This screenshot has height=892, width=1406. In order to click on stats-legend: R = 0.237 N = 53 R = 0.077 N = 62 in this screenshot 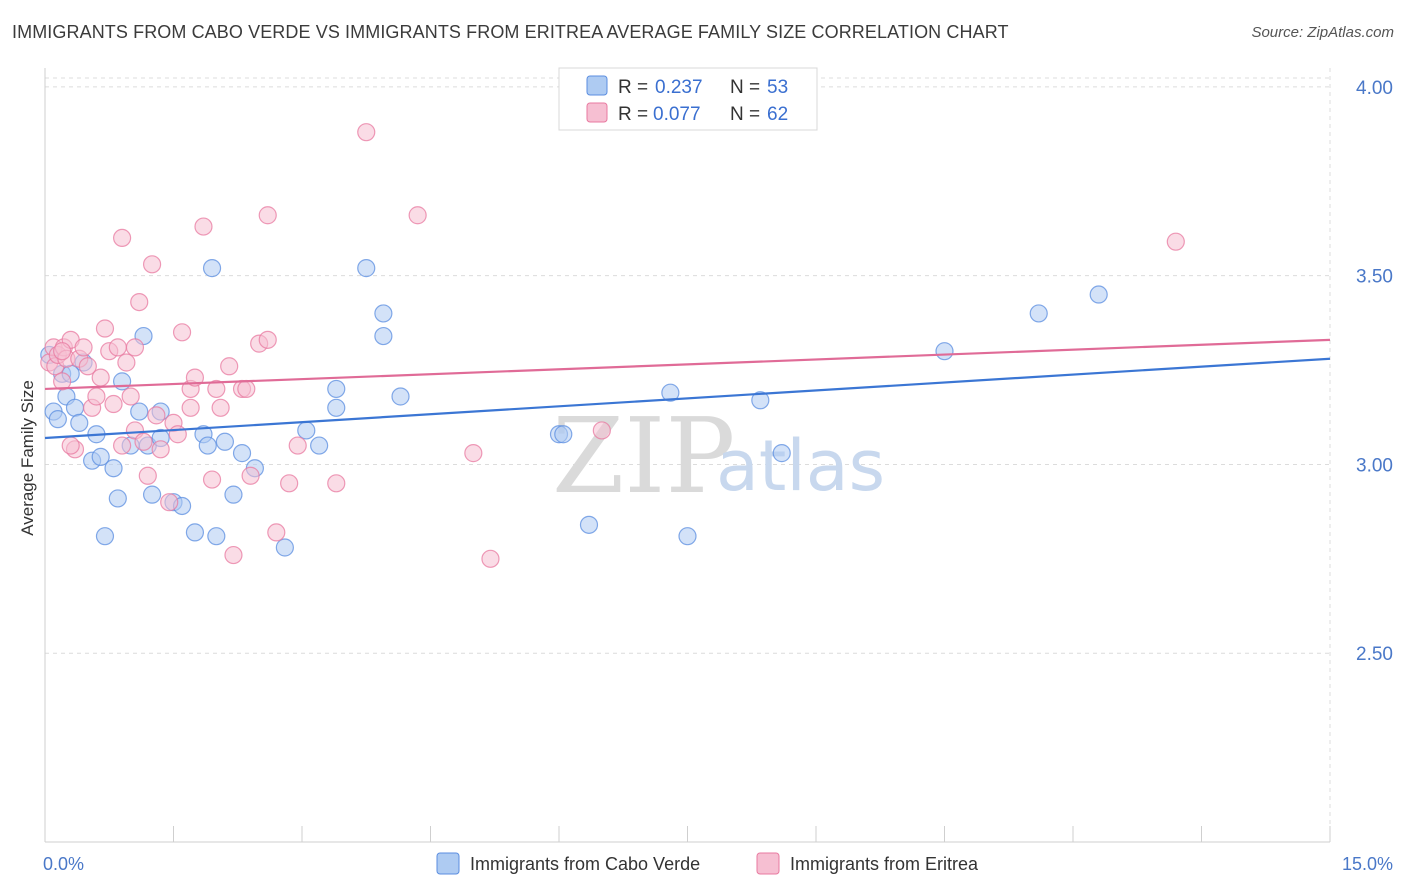, I will do `click(688, 99)`.